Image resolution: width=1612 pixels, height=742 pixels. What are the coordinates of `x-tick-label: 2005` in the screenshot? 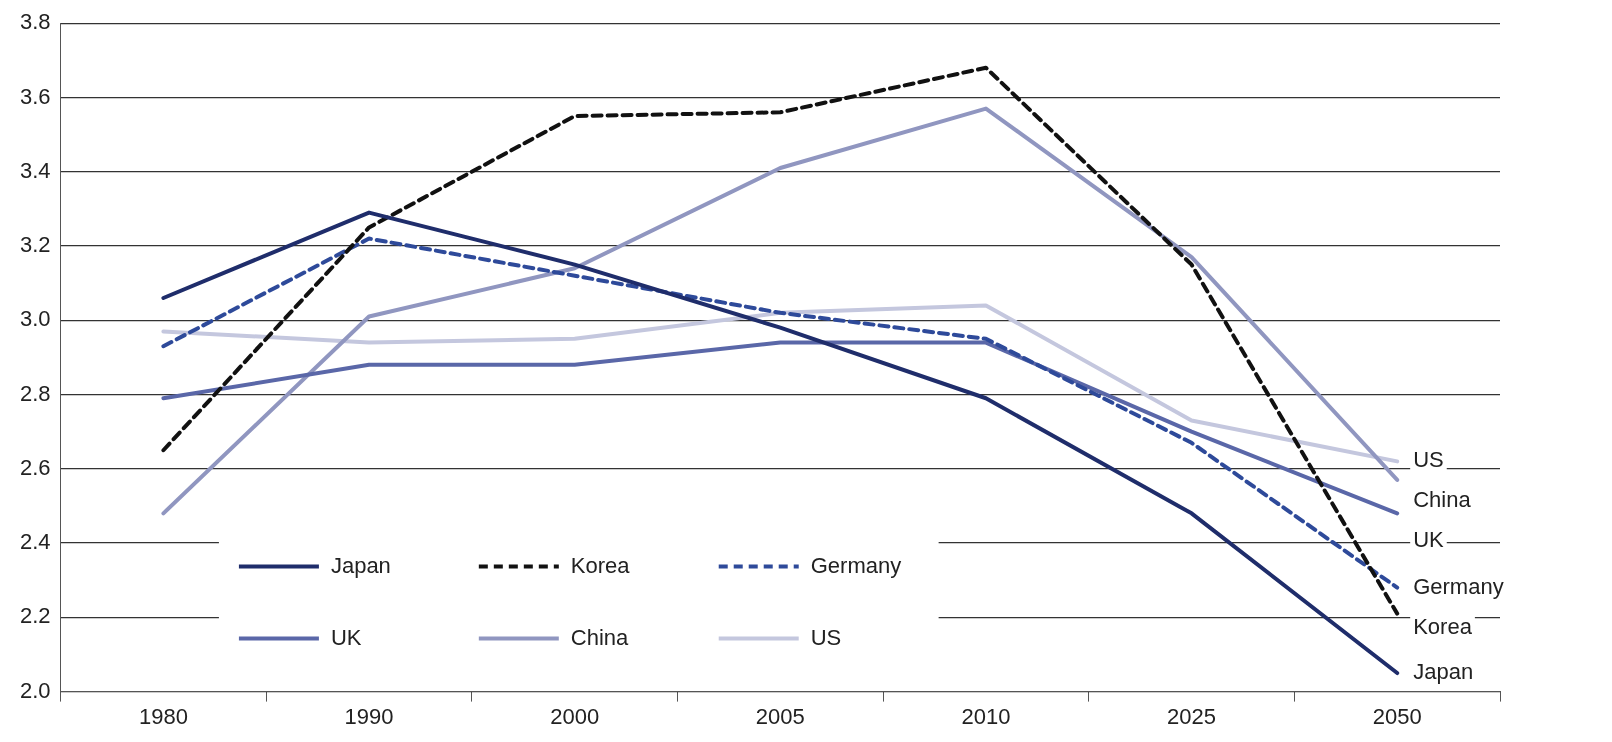 It's located at (780, 716).